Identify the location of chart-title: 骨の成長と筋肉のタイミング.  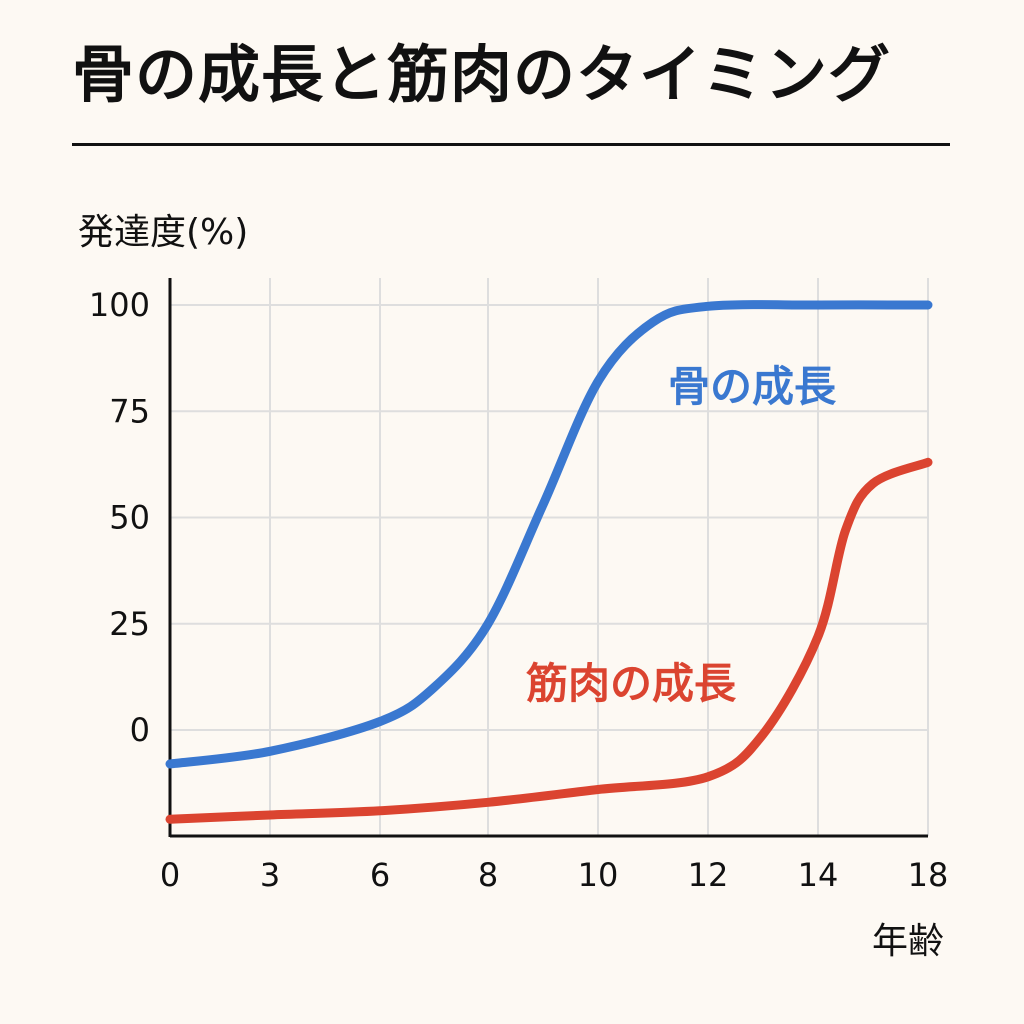
(482, 74).